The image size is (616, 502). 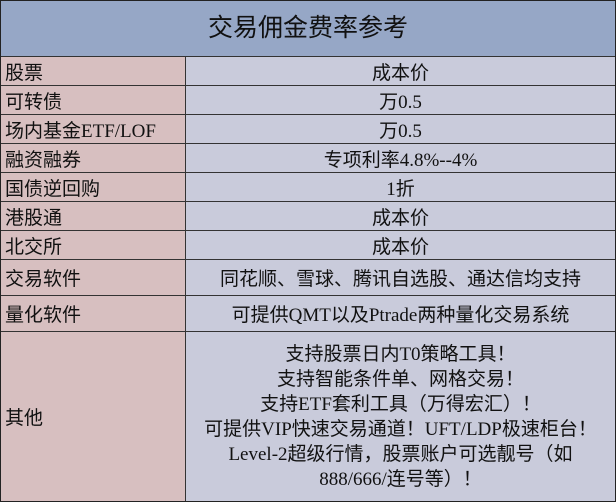 I want to click on row-value: 可提供QMT以及Ptrade两种量化交易系统, so click(x=400, y=313).